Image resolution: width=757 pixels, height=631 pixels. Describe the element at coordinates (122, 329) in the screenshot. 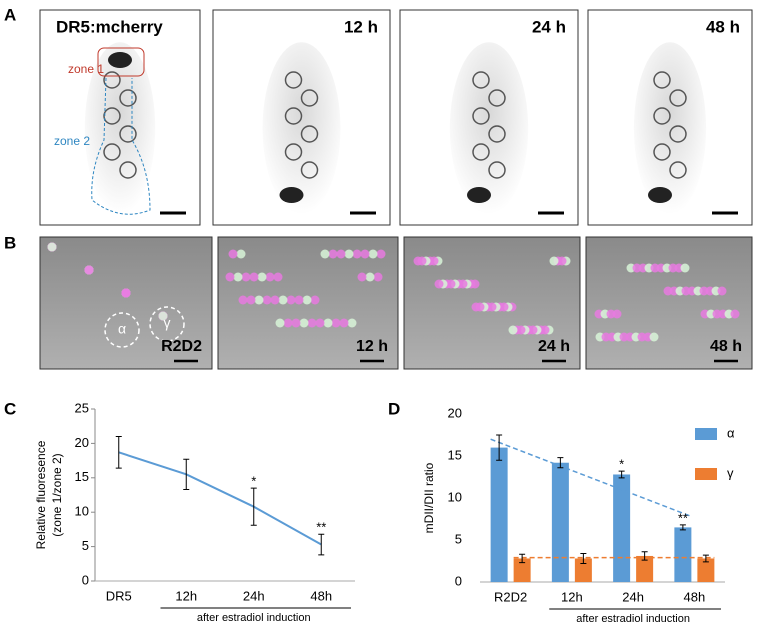

I see `region-label: α` at that location.